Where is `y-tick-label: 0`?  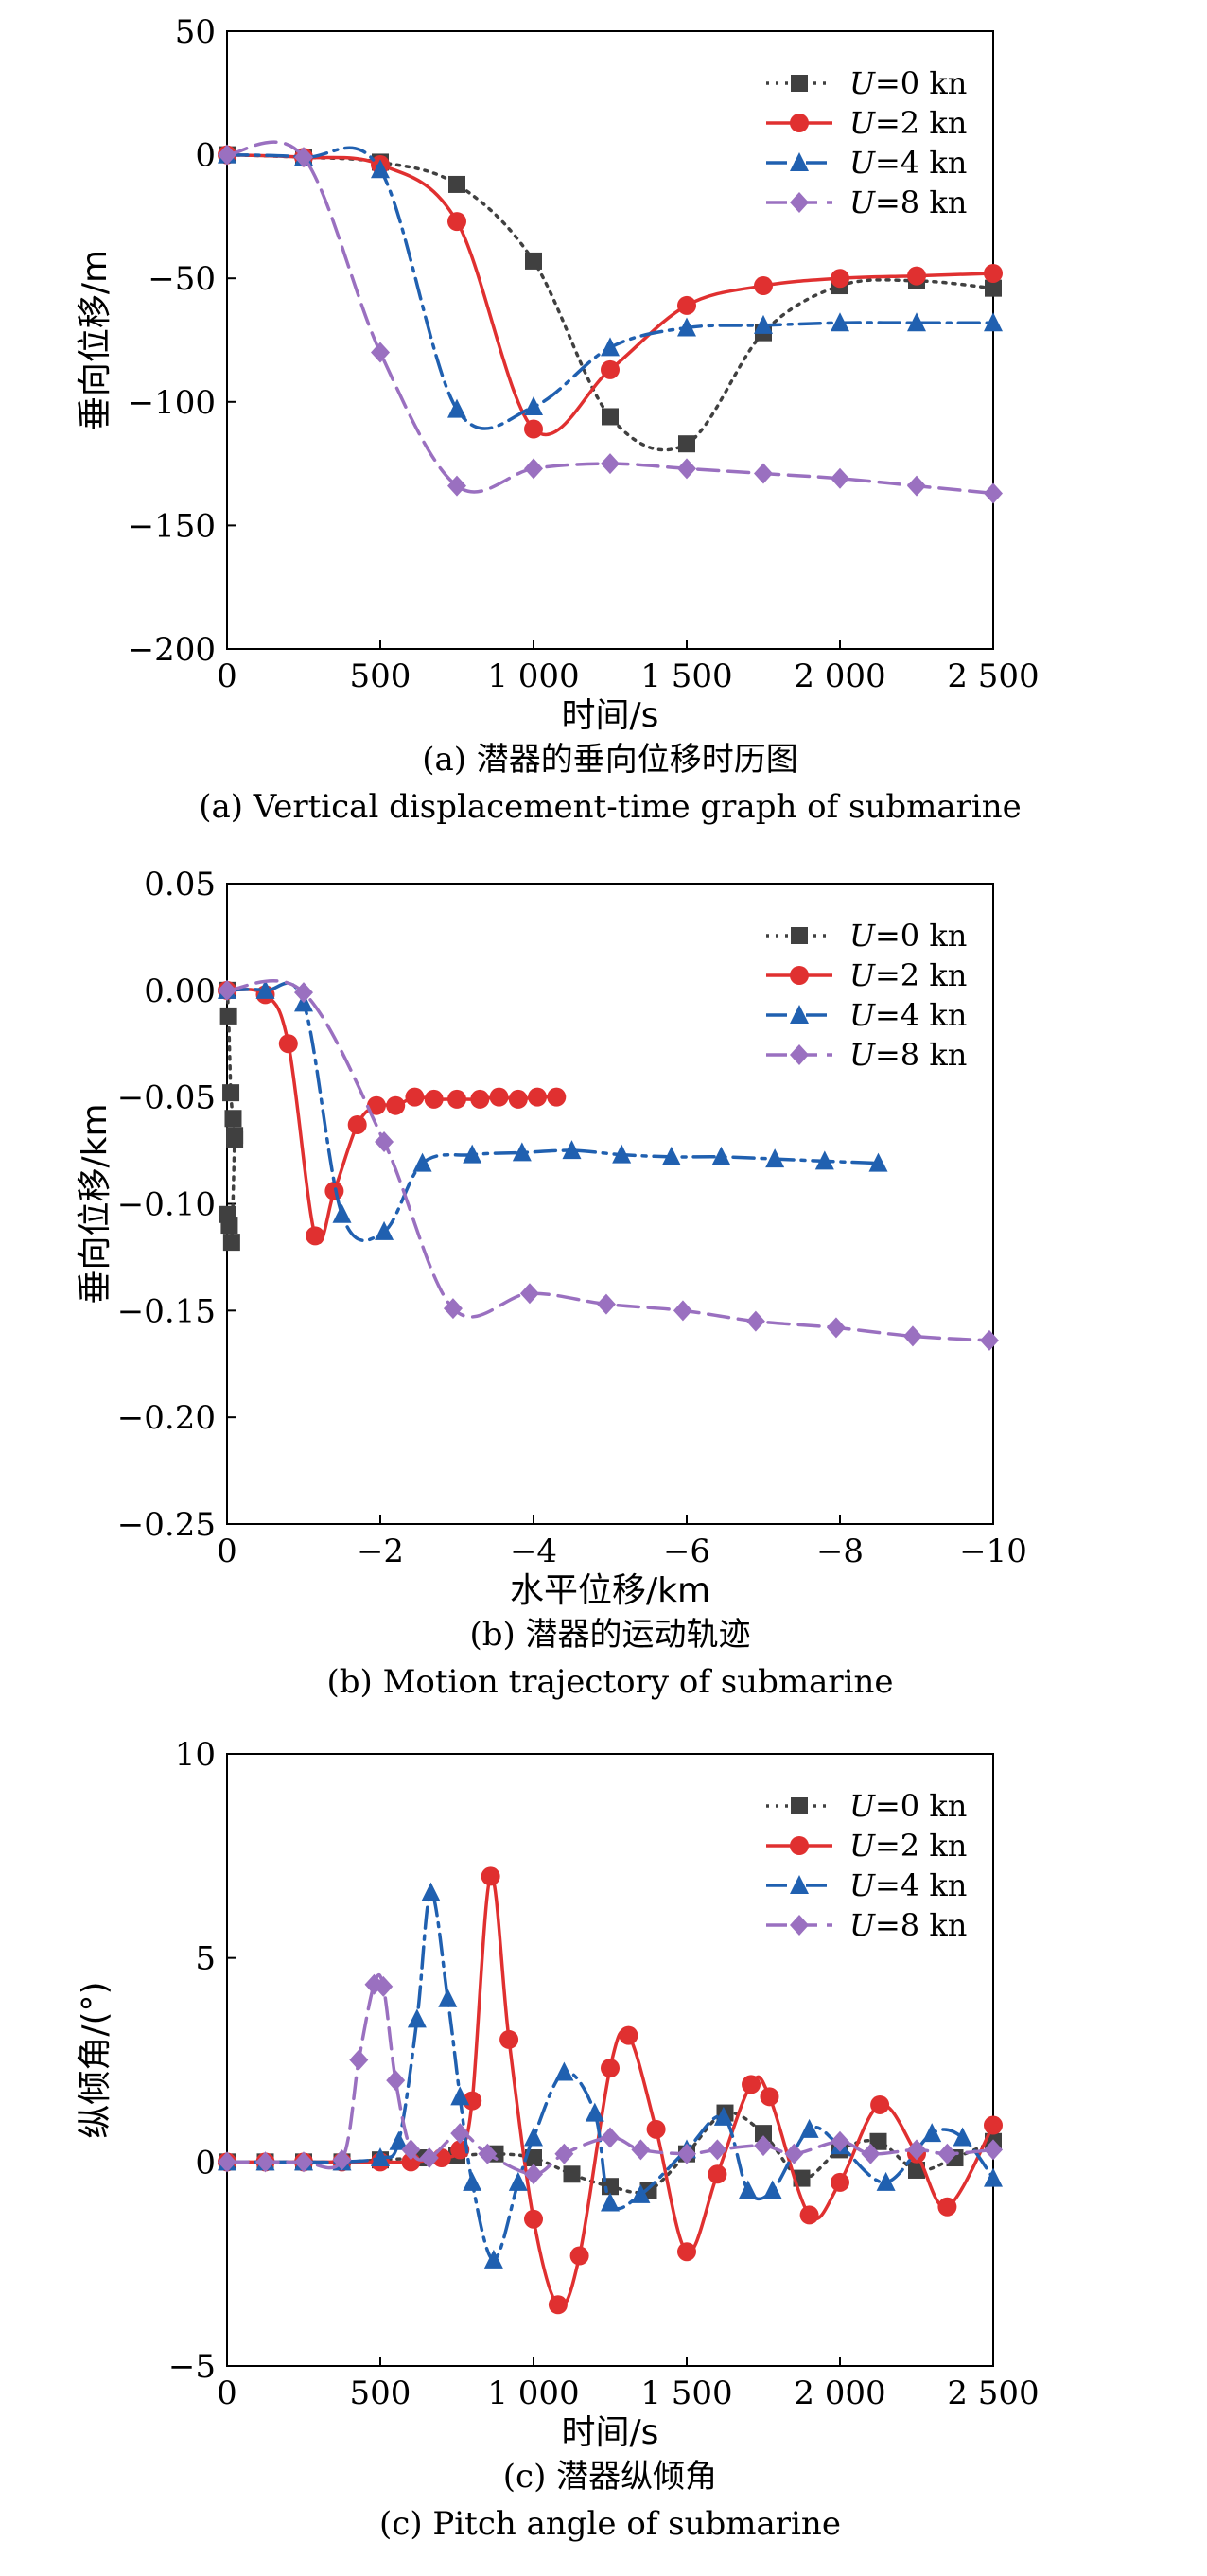
y-tick-label: 0 is located at coordinates (205, 2163).